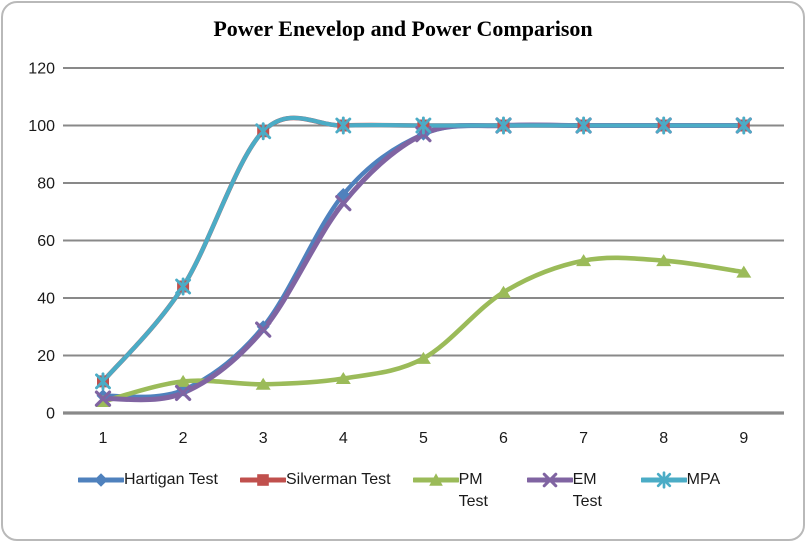  Describe the element at coordinates (103, 438) in the screenshot. I see `x-tick-label: 1` at that location.